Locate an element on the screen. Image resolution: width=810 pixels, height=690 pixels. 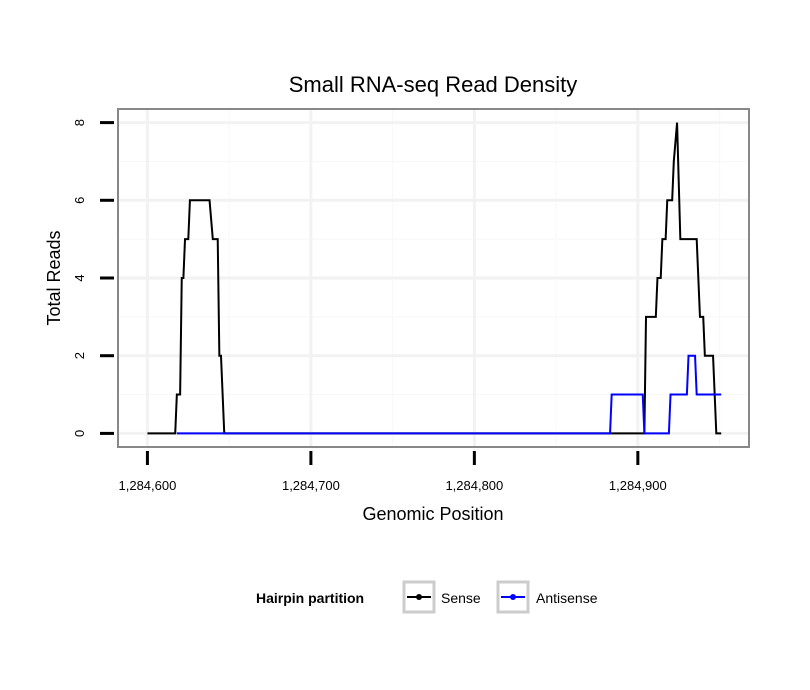
legend-item-sense: Sense is located at coordinates (441, 597).